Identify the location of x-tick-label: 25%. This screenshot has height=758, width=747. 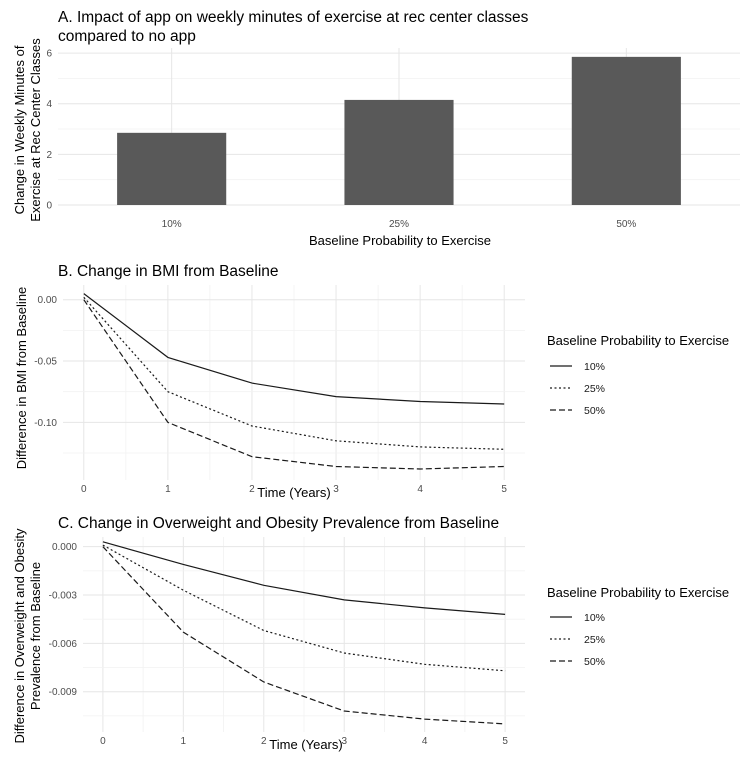
(399, 224).